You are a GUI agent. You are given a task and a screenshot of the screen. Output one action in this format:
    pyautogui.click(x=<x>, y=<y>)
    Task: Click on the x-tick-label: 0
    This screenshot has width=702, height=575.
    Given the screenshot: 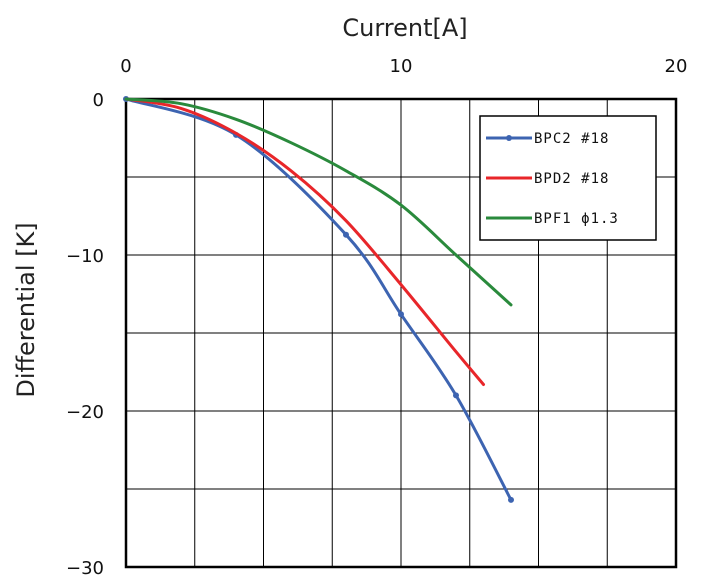 What is the action you would take?
    pyautogui.click(x=125, y=66)
    